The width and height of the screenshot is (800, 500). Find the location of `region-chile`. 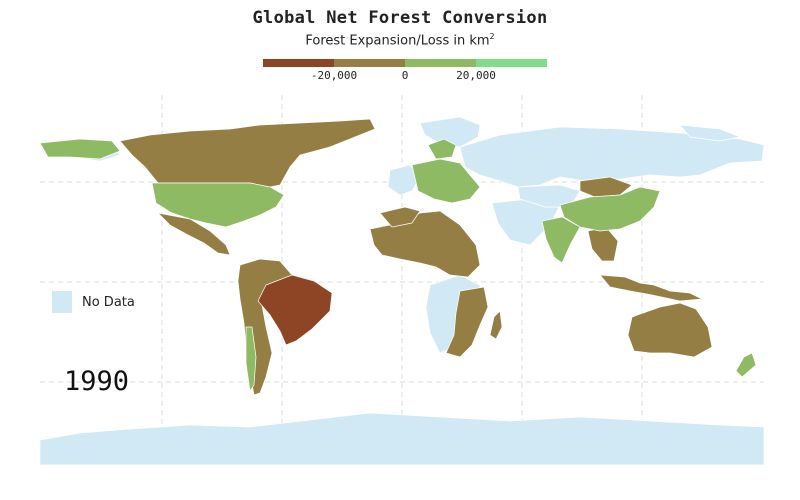

region-chile is located at coordinates (251, 359).